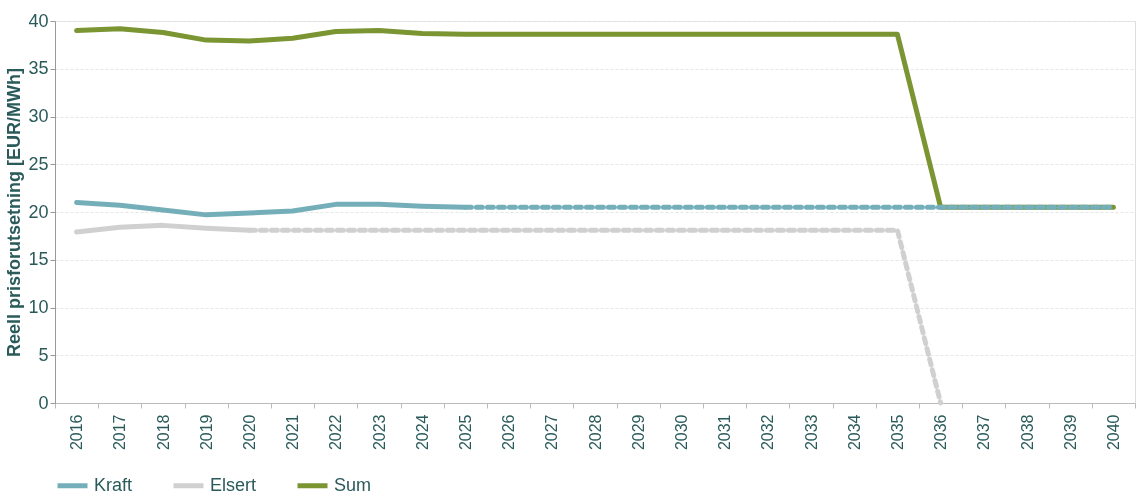 The width and height of the screenshot is (1146, 501). I want to click on legend-label: Elsert, so click(233, 484).